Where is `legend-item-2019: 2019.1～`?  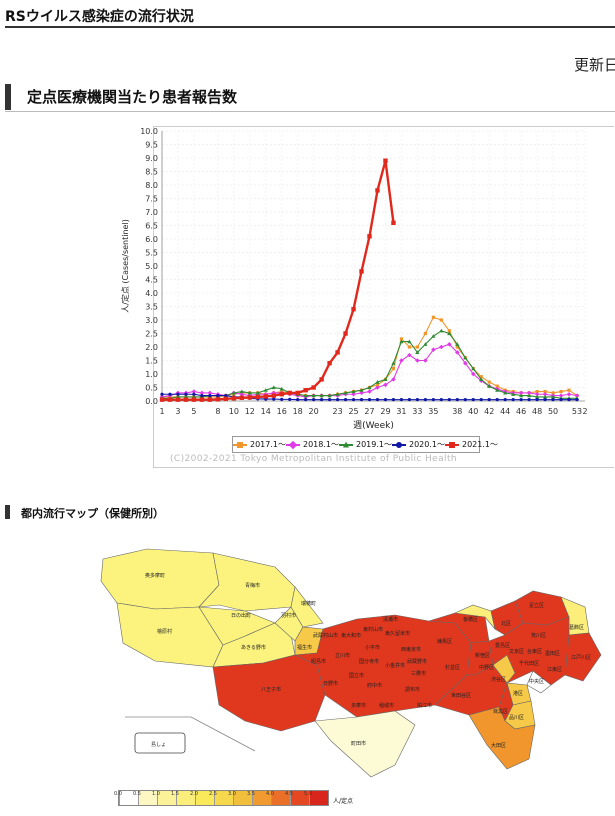 legend-item-2019: 2019.1～ is located at coordinates (365, 444).